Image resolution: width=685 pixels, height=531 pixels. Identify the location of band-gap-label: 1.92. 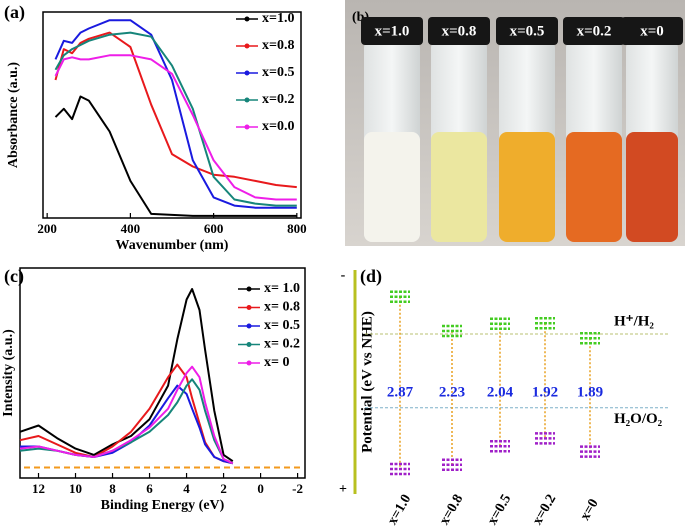
(545, 392).